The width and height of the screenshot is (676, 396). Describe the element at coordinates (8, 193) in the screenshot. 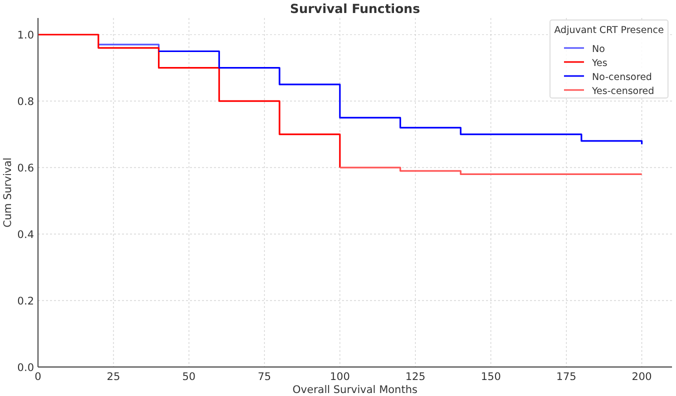

I see `y-axis-title: Cum Survival` at that location.